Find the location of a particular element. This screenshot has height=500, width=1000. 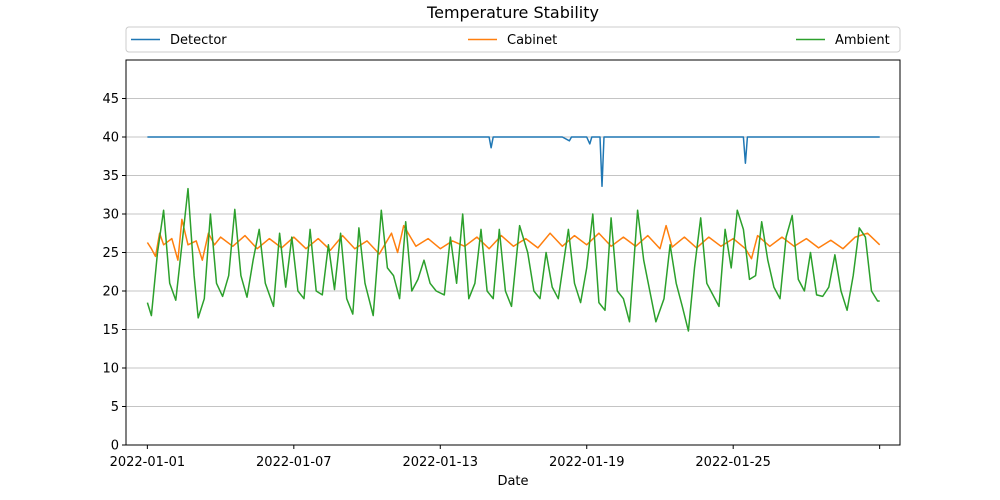

x-tick-label: 2022-01-19 is located at coordinates (587, 462).